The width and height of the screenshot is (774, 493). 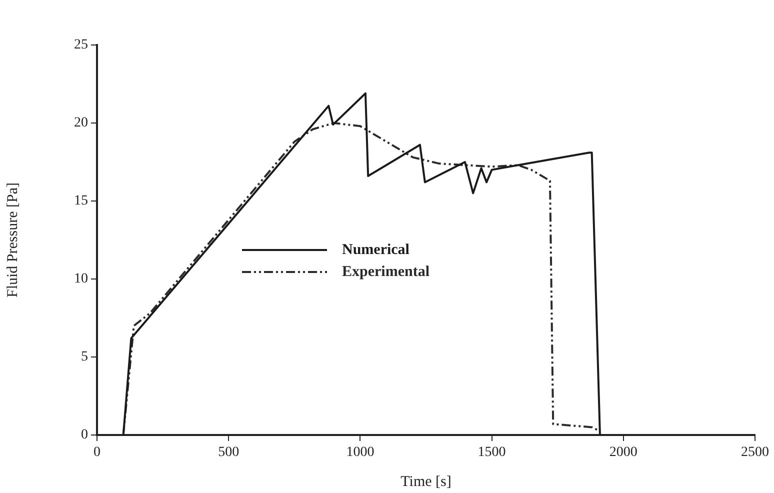 I want to click on y-tick-label: 0, so click(x=84, y=435).